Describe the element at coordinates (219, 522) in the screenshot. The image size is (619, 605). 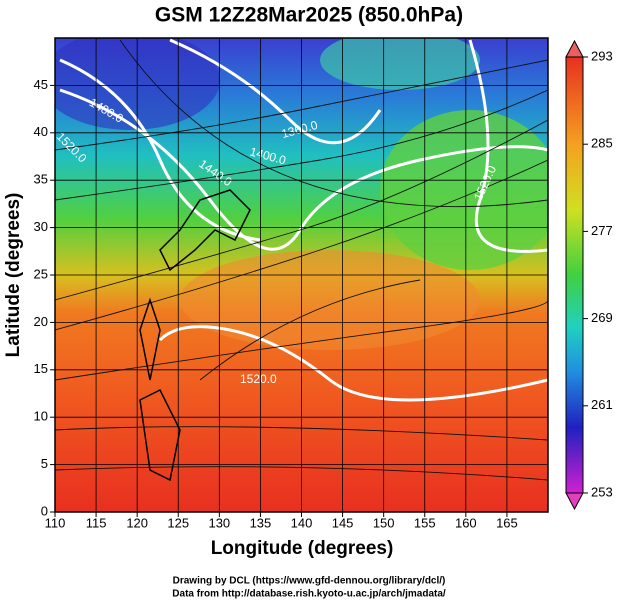
I see `x-tick-label: 130` at that location.